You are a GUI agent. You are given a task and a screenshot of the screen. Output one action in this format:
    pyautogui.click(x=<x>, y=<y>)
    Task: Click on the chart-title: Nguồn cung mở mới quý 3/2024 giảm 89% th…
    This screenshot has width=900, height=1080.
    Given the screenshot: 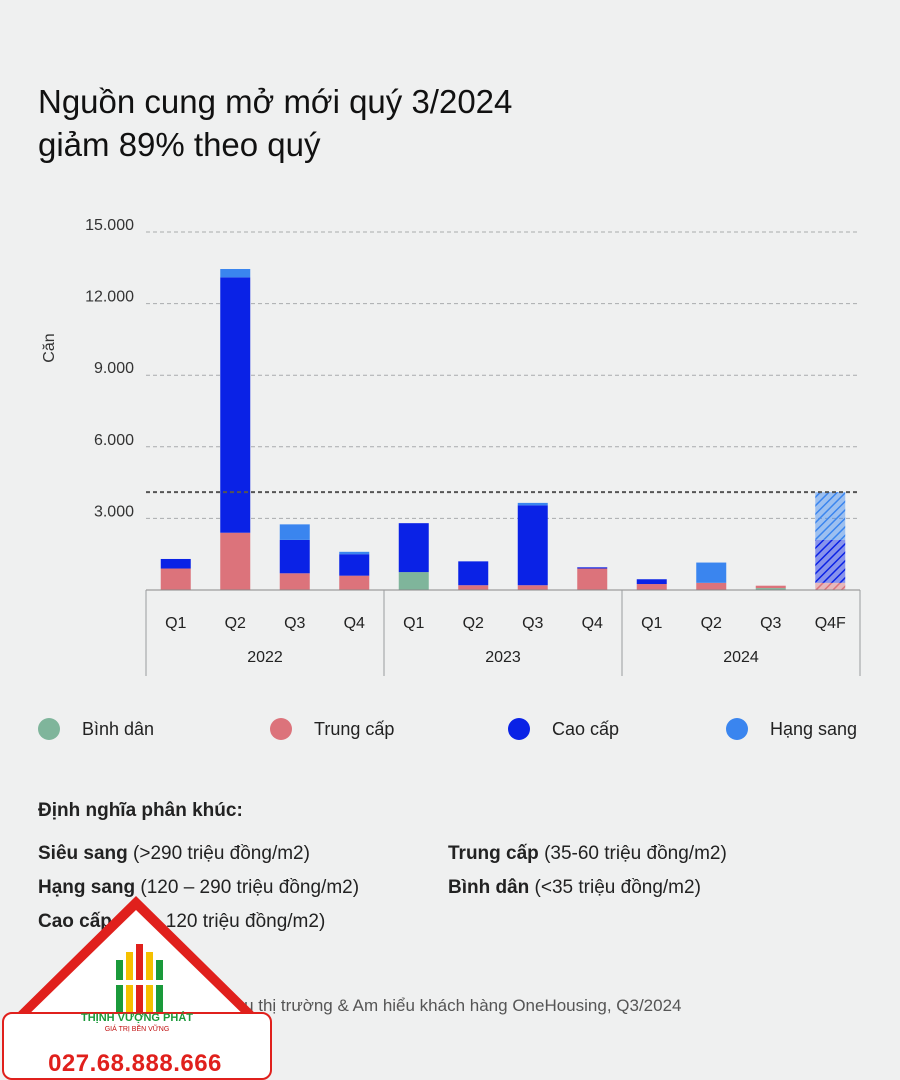 What is the action you would take?
    pyautogui.click(x=448, y=123)
    